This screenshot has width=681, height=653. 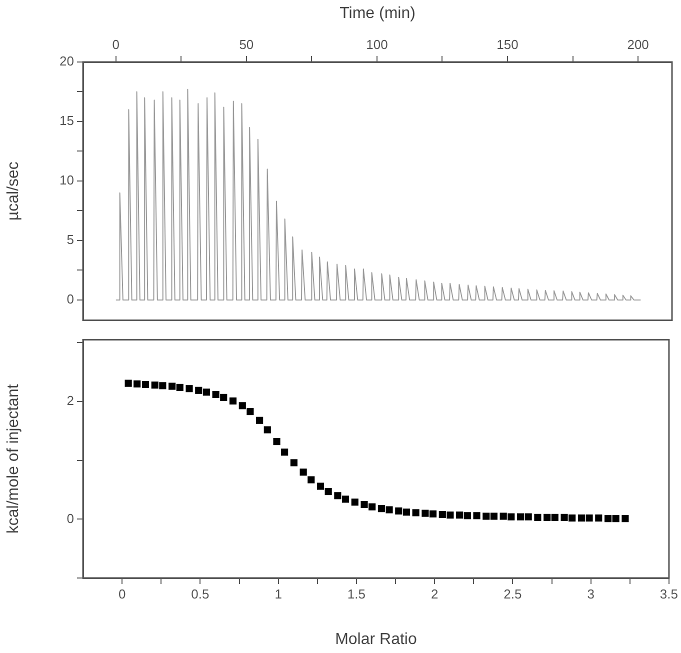 I want to click on x-tick-label: 2, so click(x=434, y=594).